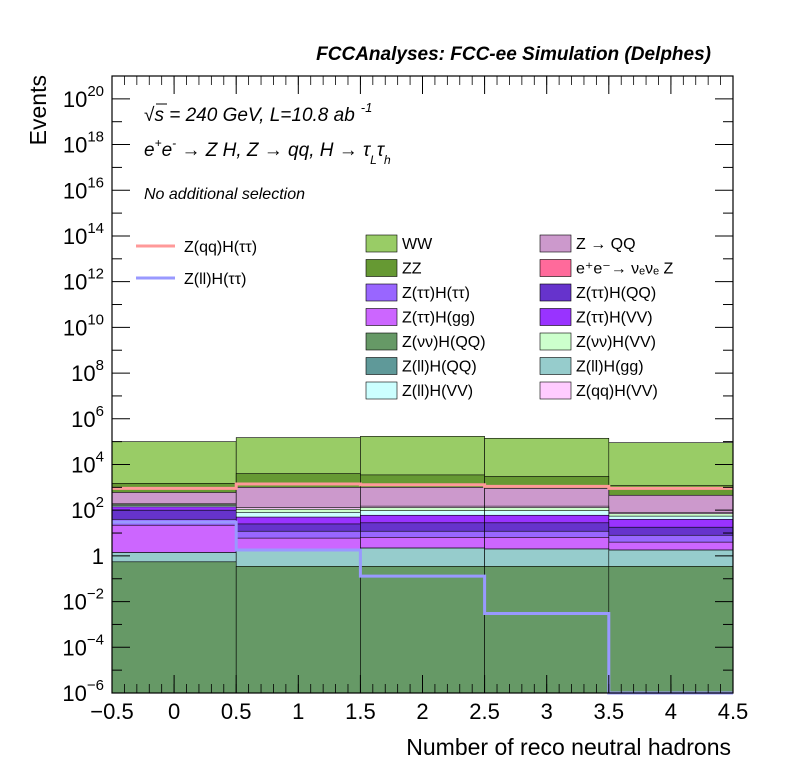 This screenshot has width=796, height=772. What do you see at coordinates (267, 151) in the screenshot?
I see `annotation-process: e+e- → Z H, Z → qq, H → τLτh` at bounding box center [267, 151].